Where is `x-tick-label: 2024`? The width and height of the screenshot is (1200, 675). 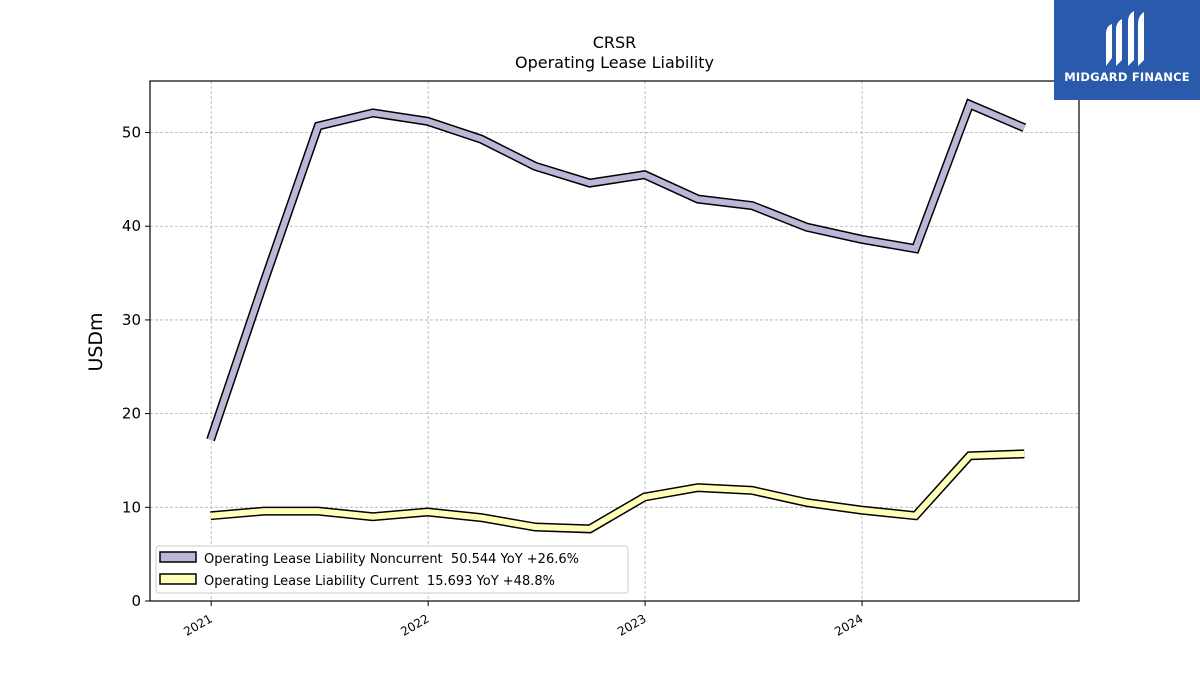
x-tick-label: 2024 is located at coordinates (848, 624).